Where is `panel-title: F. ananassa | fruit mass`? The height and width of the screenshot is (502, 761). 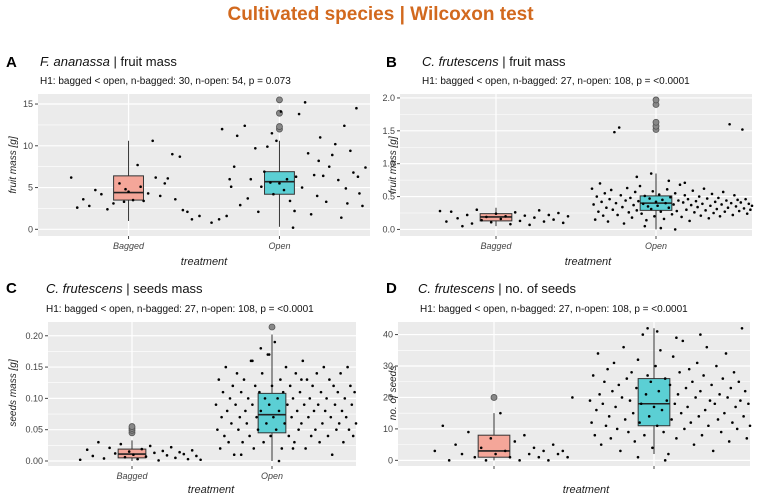
panel-title: F. ananassa | fruit mass is located at coordinates (108, 61).